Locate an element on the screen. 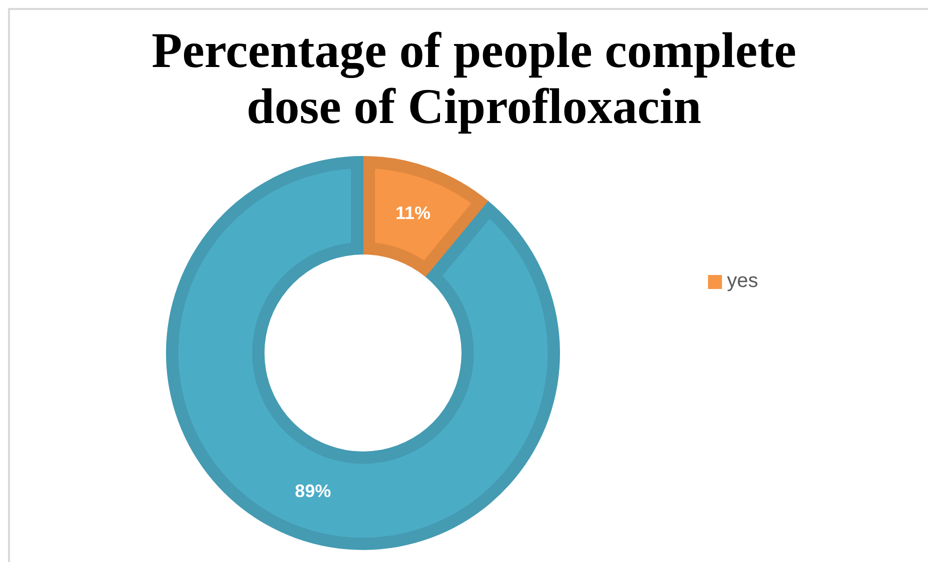 The height and width of the screenshot is (562, 928). data-label: 11% is located at coordinates (413, 212).